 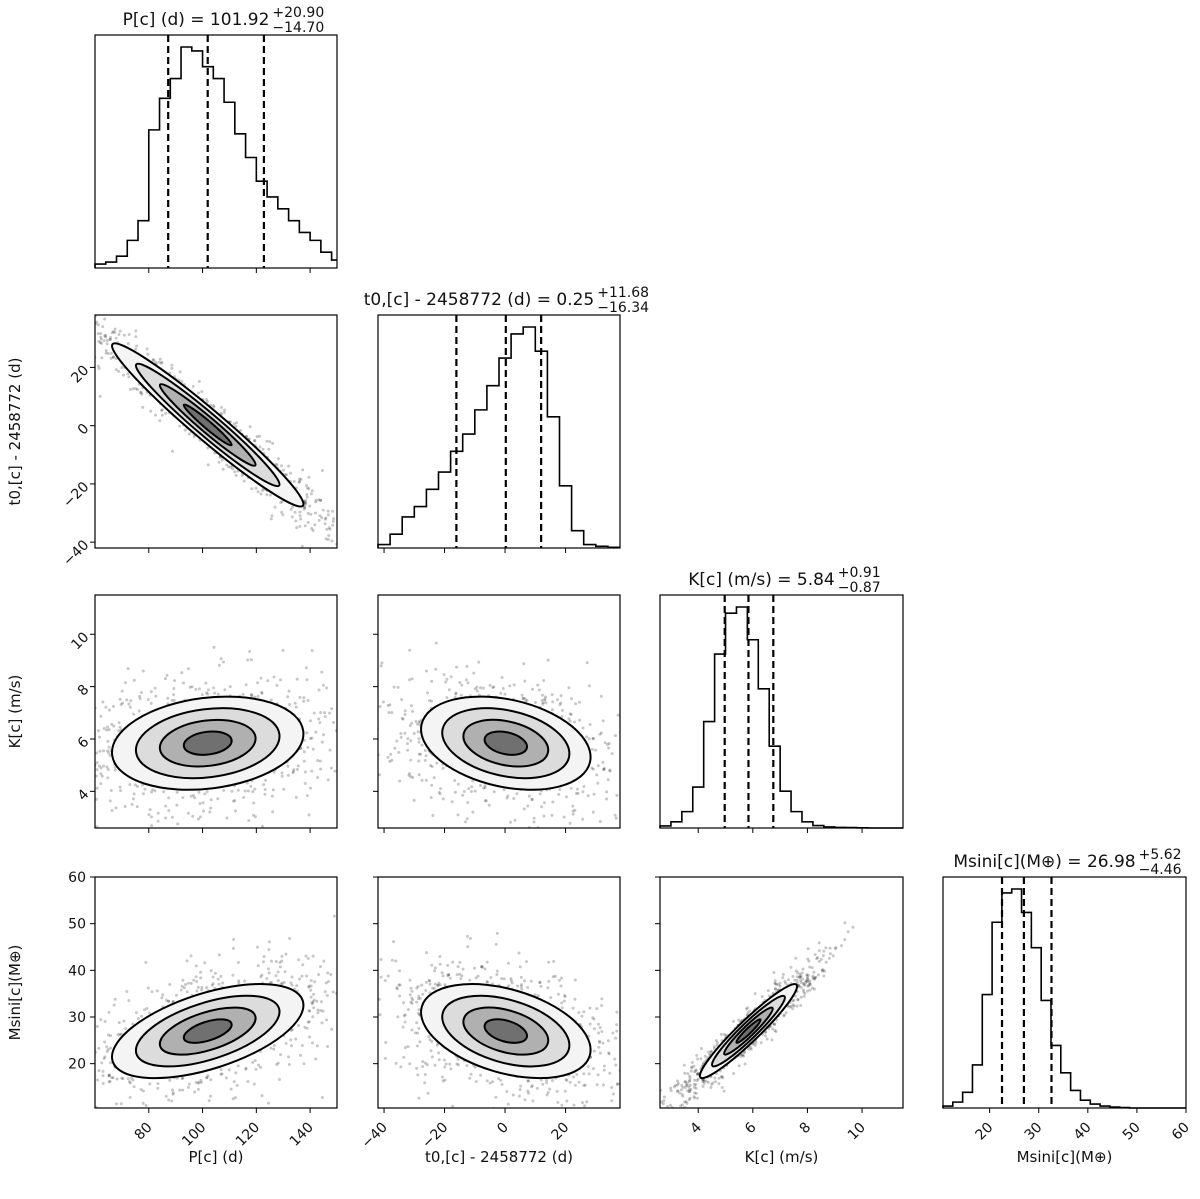 What do you see at coordinates (196, 20) in the screenshot?
I see `title-P: P[c] (d) = 101.92` at bounding box center [196, 20].